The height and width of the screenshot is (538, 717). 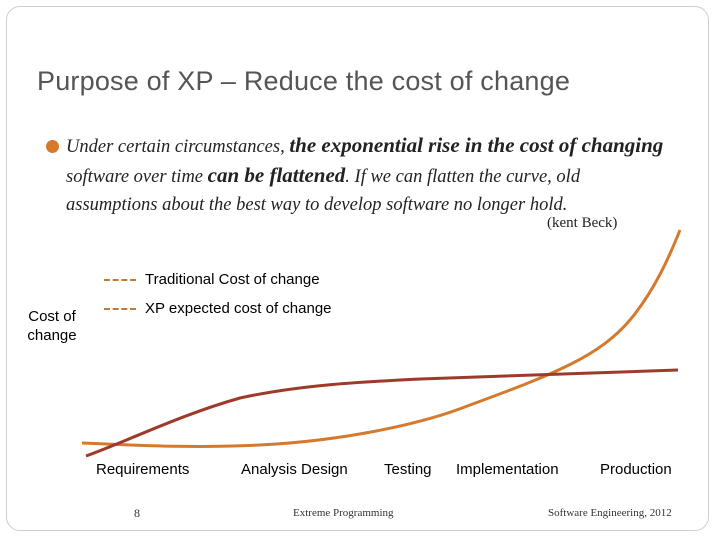 What do you see at coordinates (137, 177) in the screenshot?
I see `bullet-text-part3: software over time` at bounding box center [137, 177].